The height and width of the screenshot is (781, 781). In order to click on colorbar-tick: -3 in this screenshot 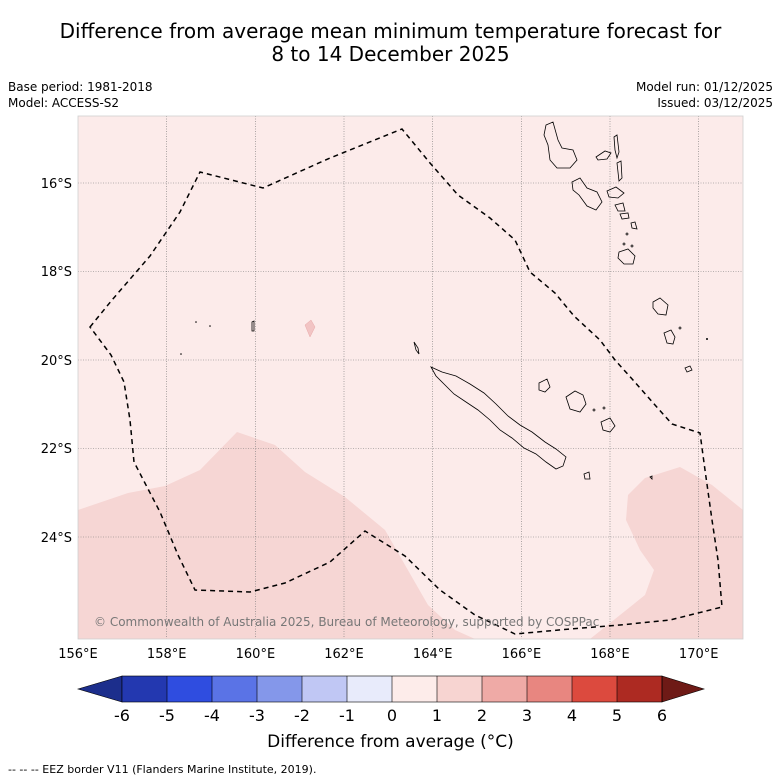, I will do `click(257, 715)`.